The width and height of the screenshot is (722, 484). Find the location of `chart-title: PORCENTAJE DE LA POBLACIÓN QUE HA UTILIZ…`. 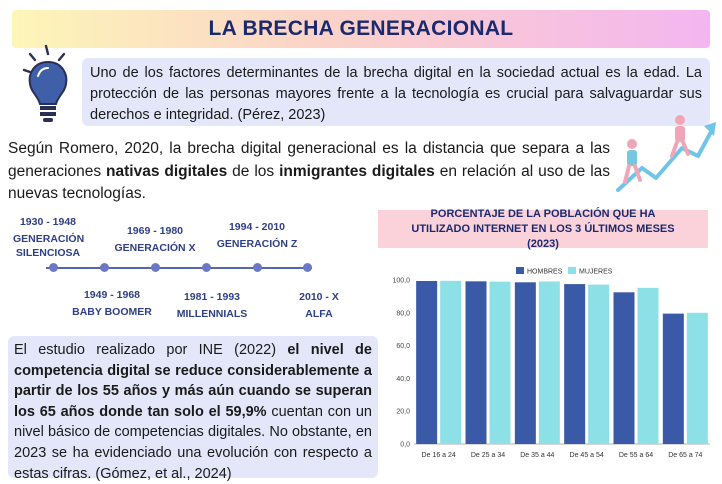

chart-title: PORCENTAJE DE LA POBLACIÓN QUE HA UTILIZ… is located at coordinates (543, 229).